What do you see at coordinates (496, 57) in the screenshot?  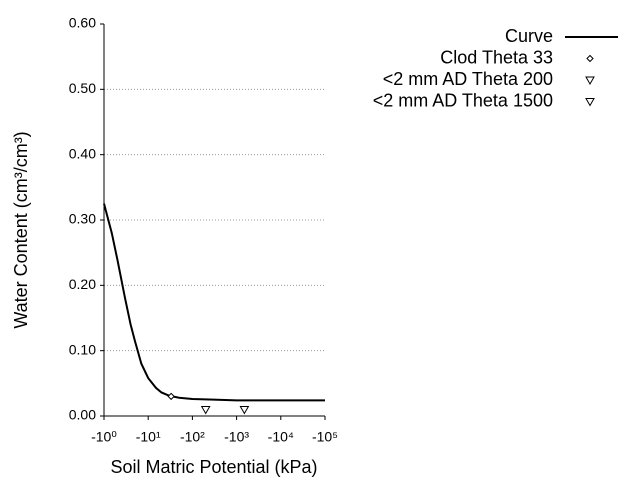 I see `legend-label: Clod Theta 33` at bounding box center [496, 57].